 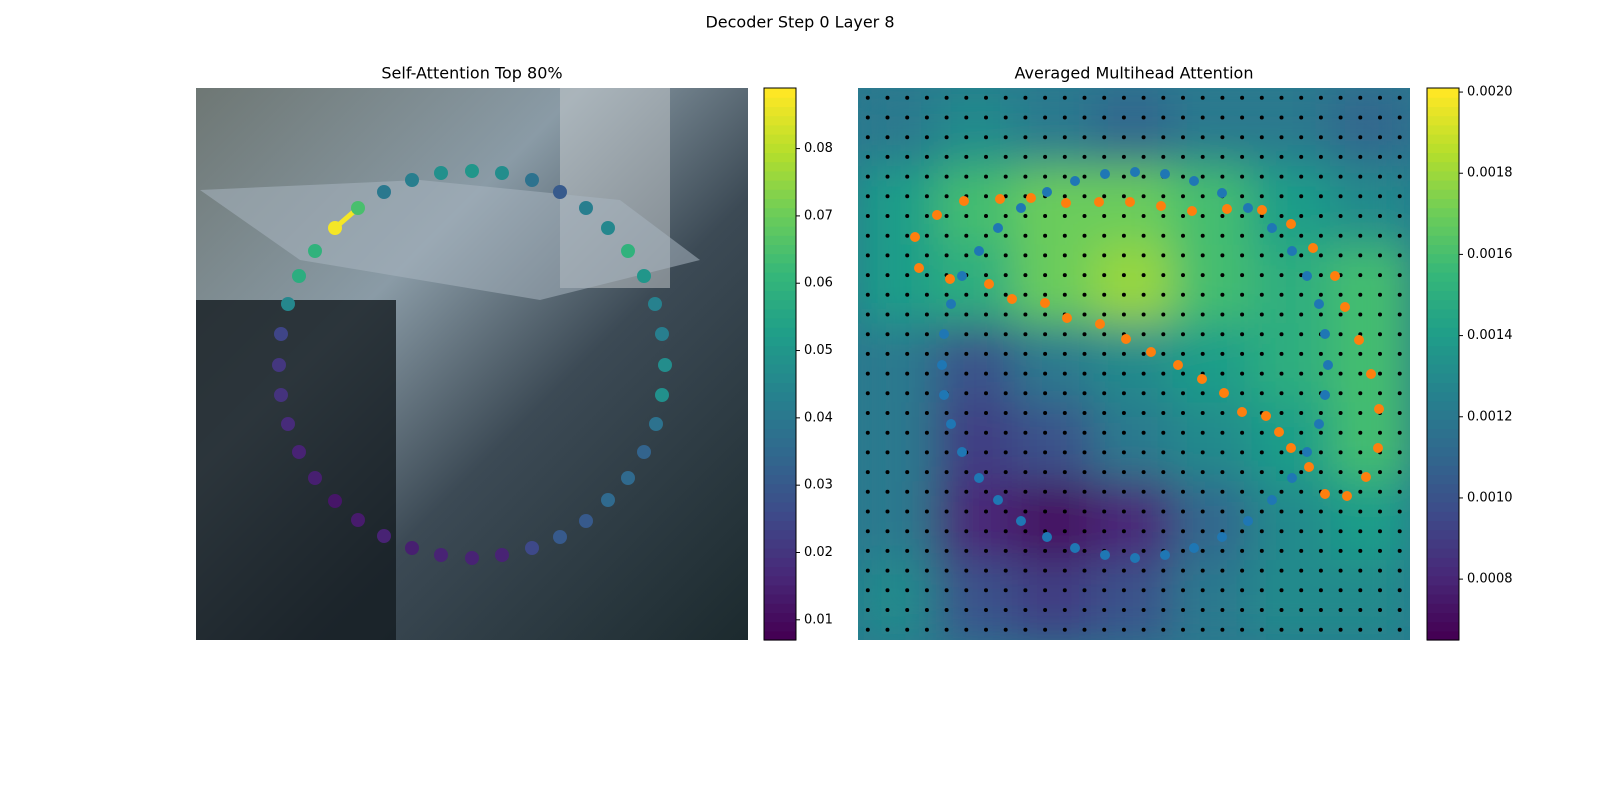 What do you see at coordinates (1490, 416) in the screenshot?
I see `colorbar-tick-label: 0.0012` at bounding box center [1490, 416].